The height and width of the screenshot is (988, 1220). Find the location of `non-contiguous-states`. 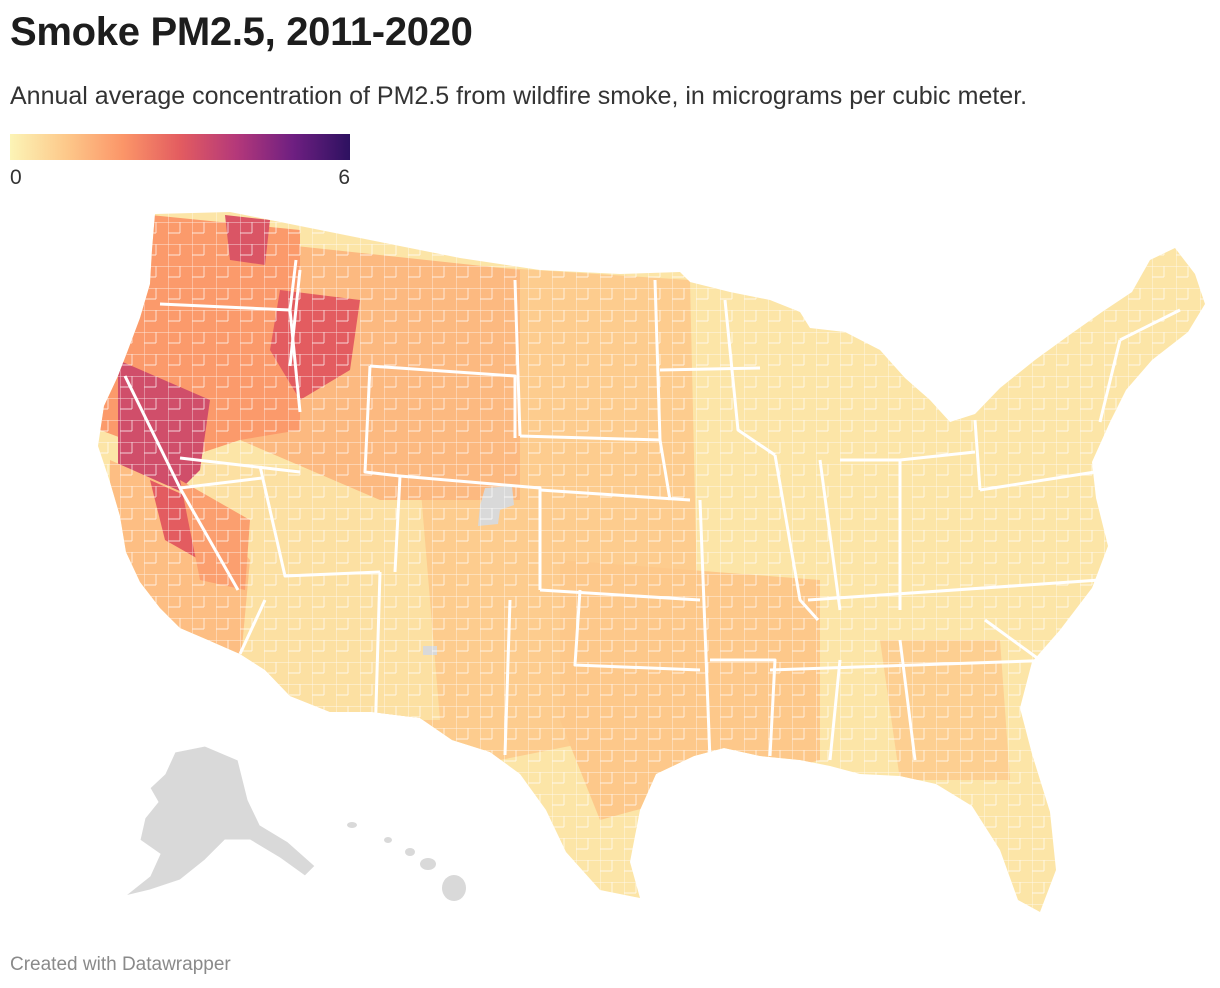

non-contiguous-states is located at coordinates (295, 823).